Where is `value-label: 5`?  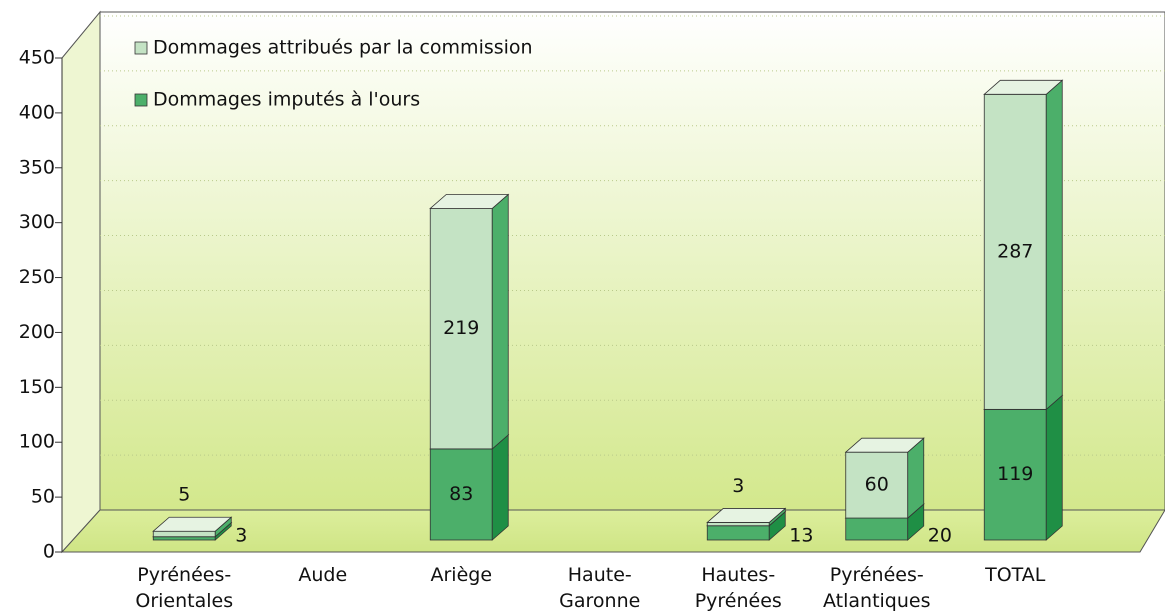 value-label: 5 is located at coordinates (184, 495).